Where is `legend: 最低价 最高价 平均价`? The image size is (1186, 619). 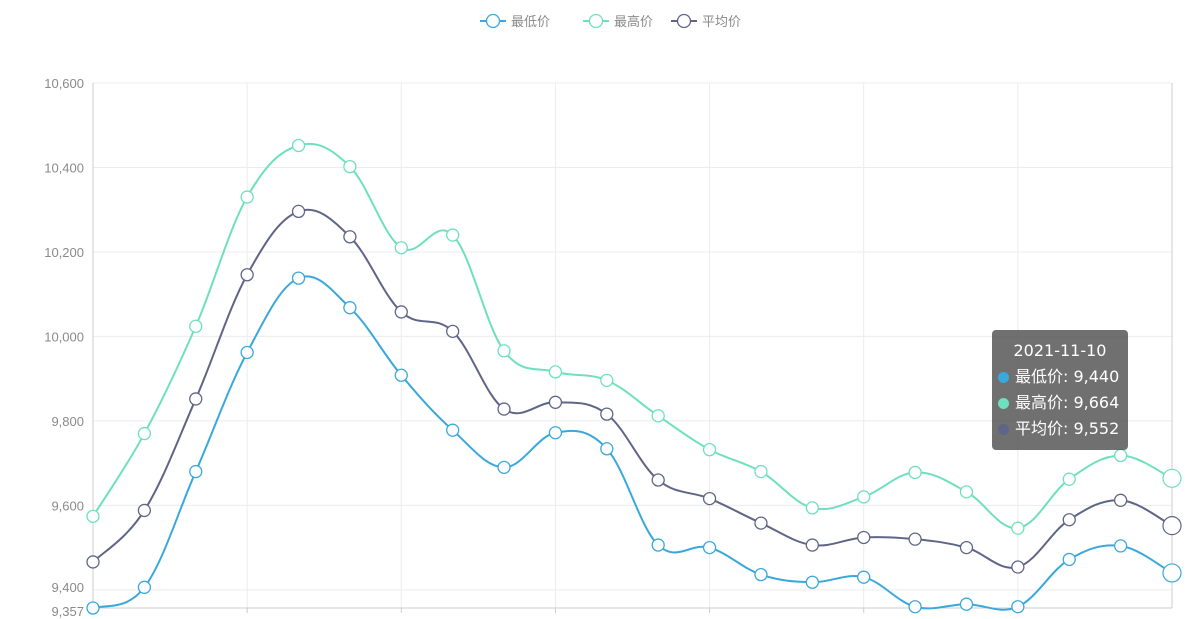 legend: 最低价 最高价 平均价 is located at coordinates (610, 22).